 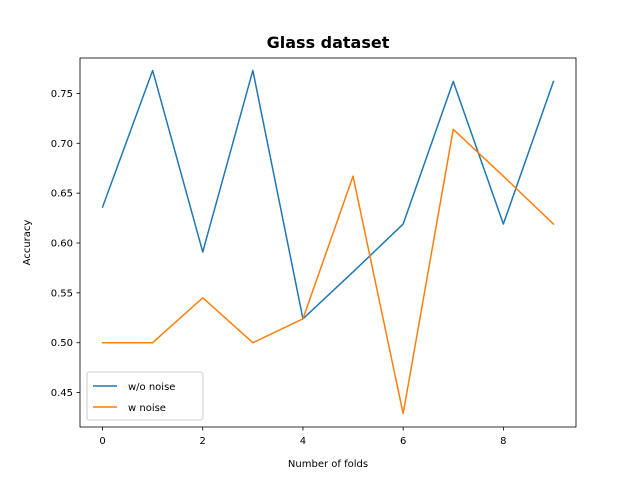 What do you see at coordinates (27, 243) in the screenshot?
I see `y-axis-label: Accuracy` at bounding box center [27, 243].